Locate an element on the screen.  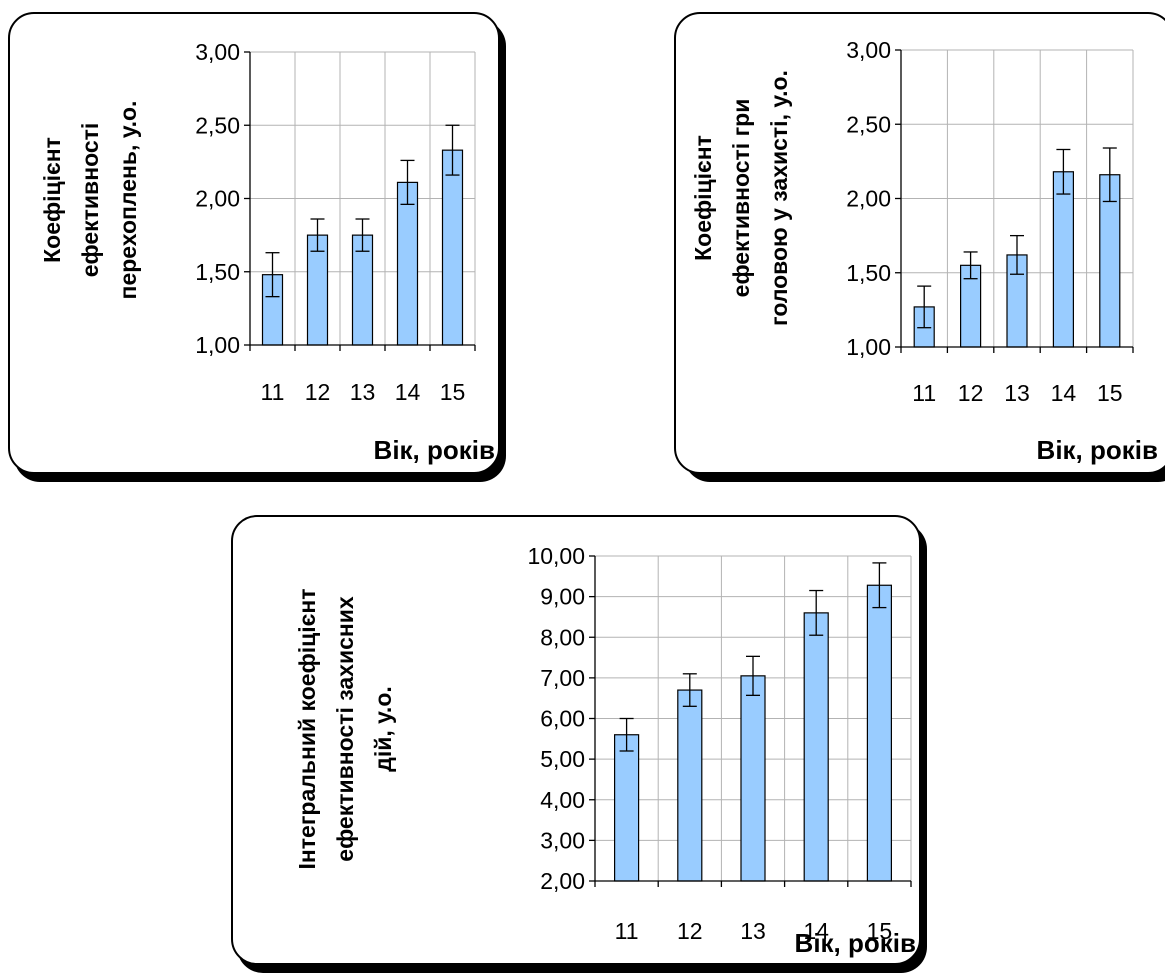
y-tick-label: 4,00 is located at coordinates (562, 800).